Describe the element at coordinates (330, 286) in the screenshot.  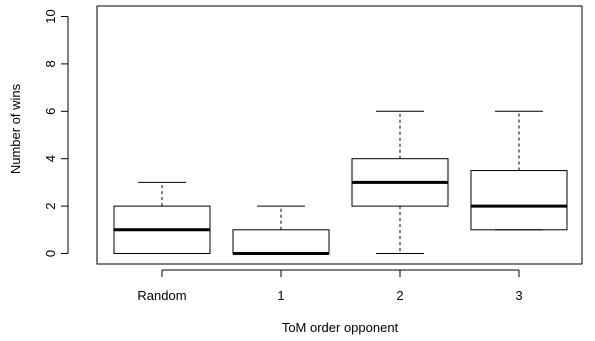
I see `x-axis: Random 1 2 3` at that location.